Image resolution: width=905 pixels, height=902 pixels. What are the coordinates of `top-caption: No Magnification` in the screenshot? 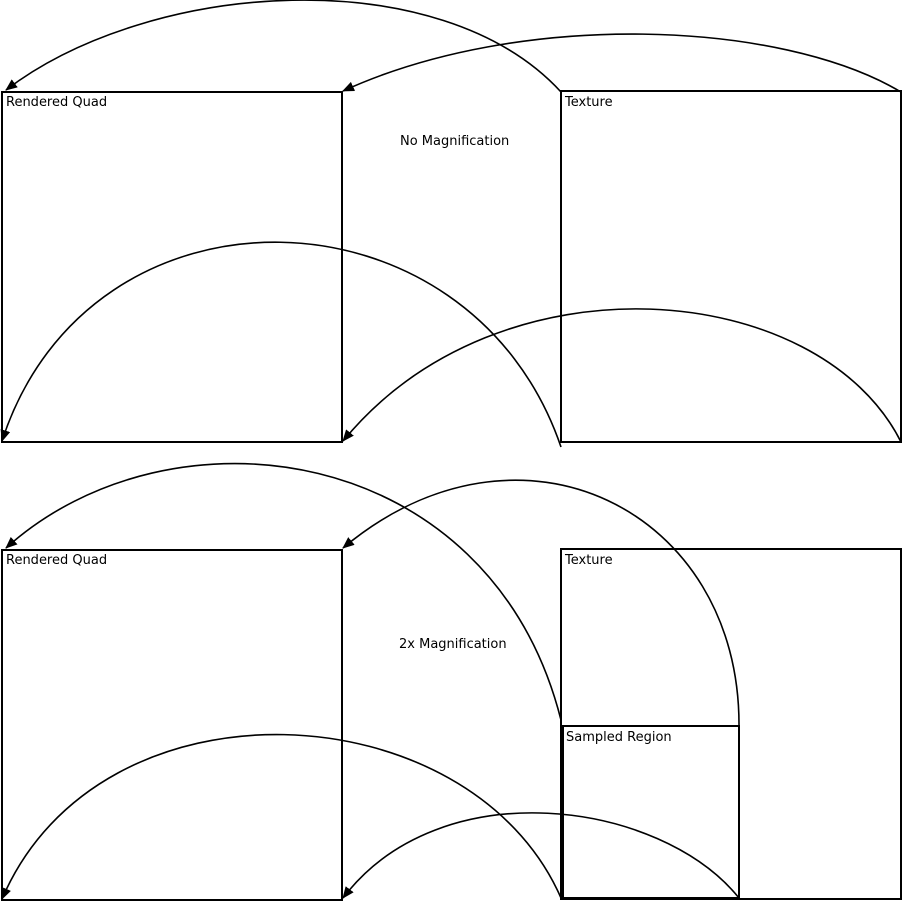 It's located at (454, 141).